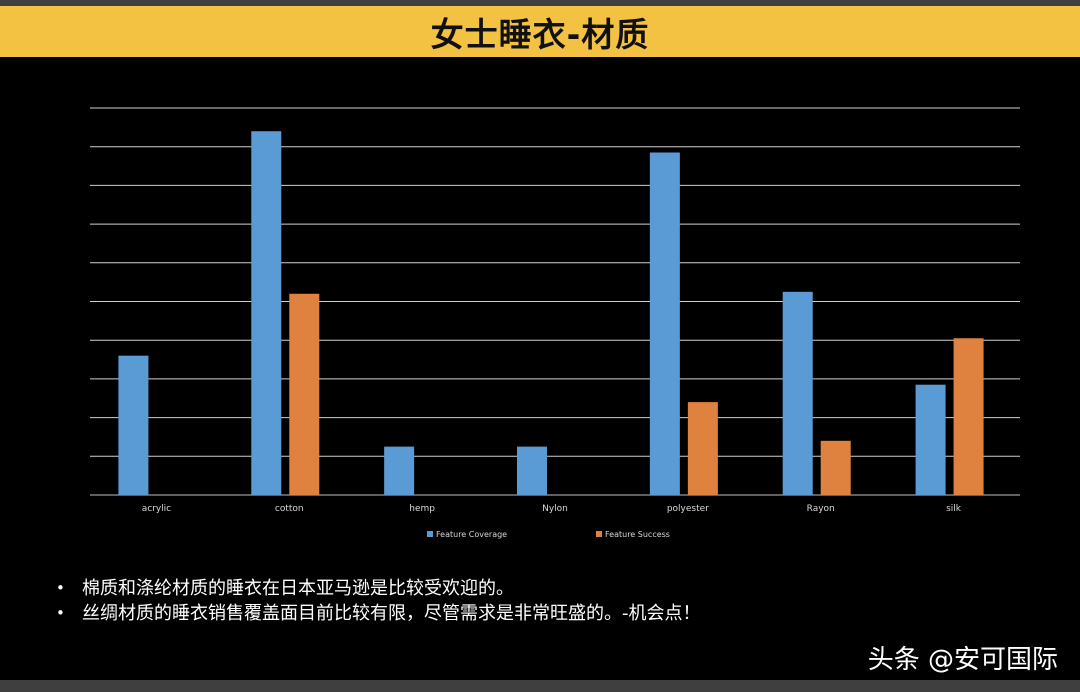 The image size is (1080, 692). Describe the element at coordinates (298, 588) in the screenshot. I see `bullet-text: 棉质和涤纶材质的睡衣在日本亚马逊是比较受欢迎的。` at that location.